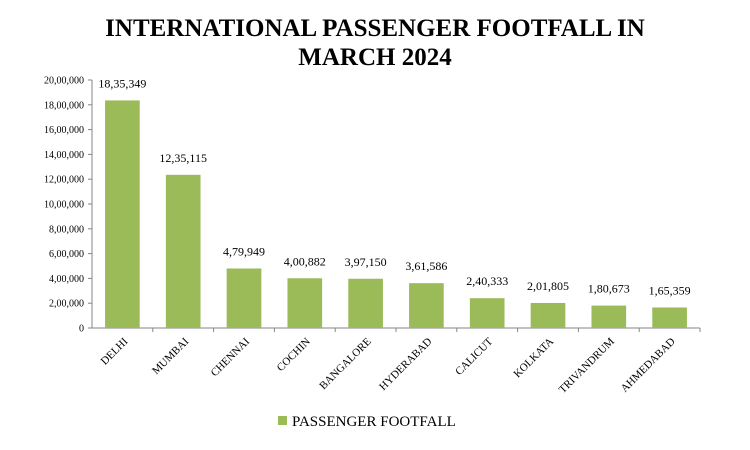 The image size is (750, 450). What do you see at coordinates (670, 290) in the screenshot?
I see `data-label: 1,65,359` at bounding box center [670, 290].